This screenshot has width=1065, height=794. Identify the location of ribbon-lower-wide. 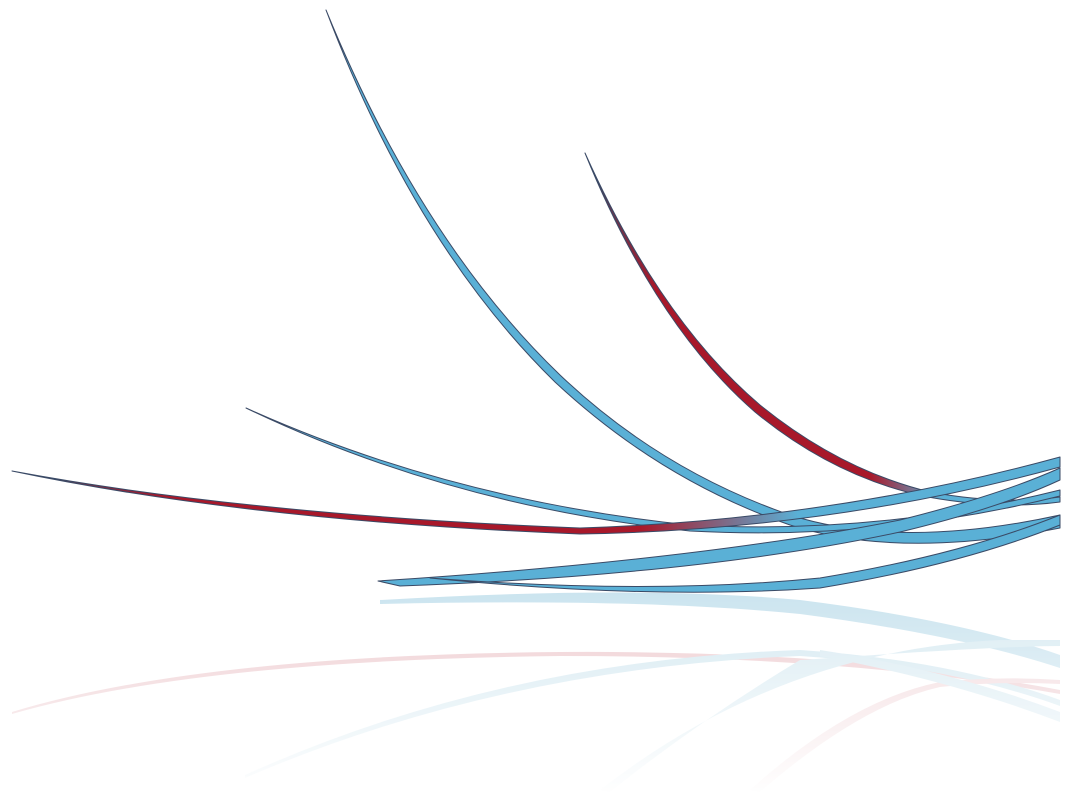
(719, 527).